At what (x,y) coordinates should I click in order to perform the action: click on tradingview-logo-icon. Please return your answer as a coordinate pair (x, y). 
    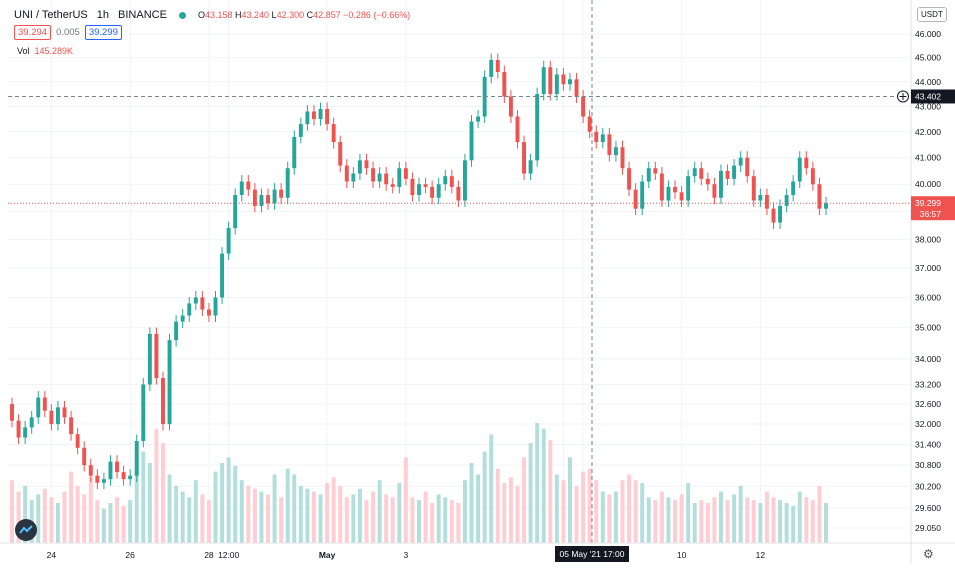
    Looking at the image, I should click on (26, 530).